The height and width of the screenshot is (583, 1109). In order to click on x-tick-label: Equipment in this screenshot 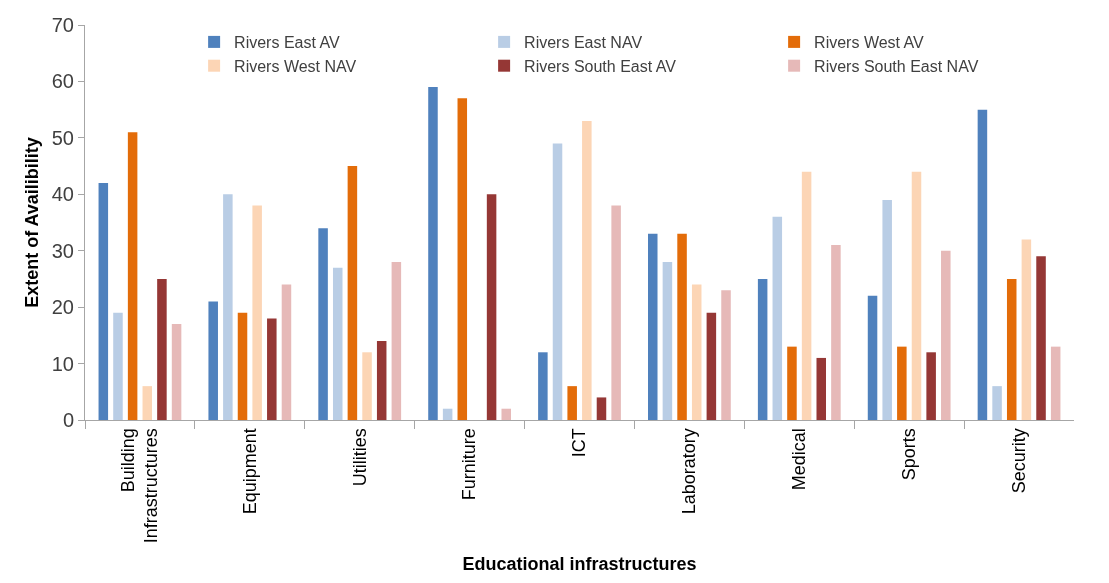, I will do `click(249, 471)`.